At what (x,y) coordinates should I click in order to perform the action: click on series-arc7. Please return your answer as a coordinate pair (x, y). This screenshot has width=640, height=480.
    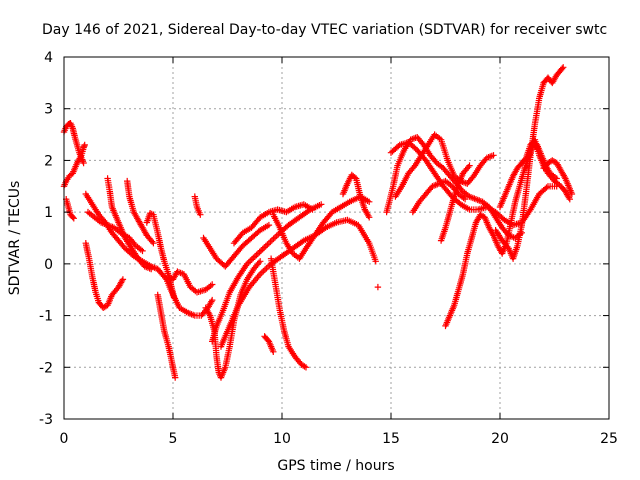
    Looking at the image, I should click on (129, 224).